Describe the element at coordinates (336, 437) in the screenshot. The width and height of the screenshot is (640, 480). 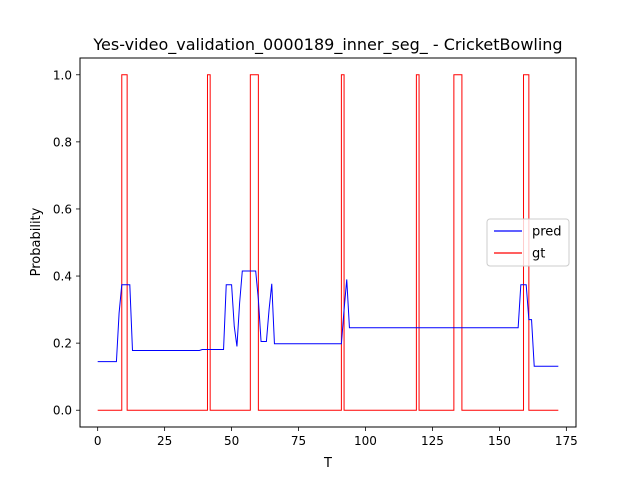
I see `x-axis-ticks: 0 25 50 75 100 125 150 175` at that location.